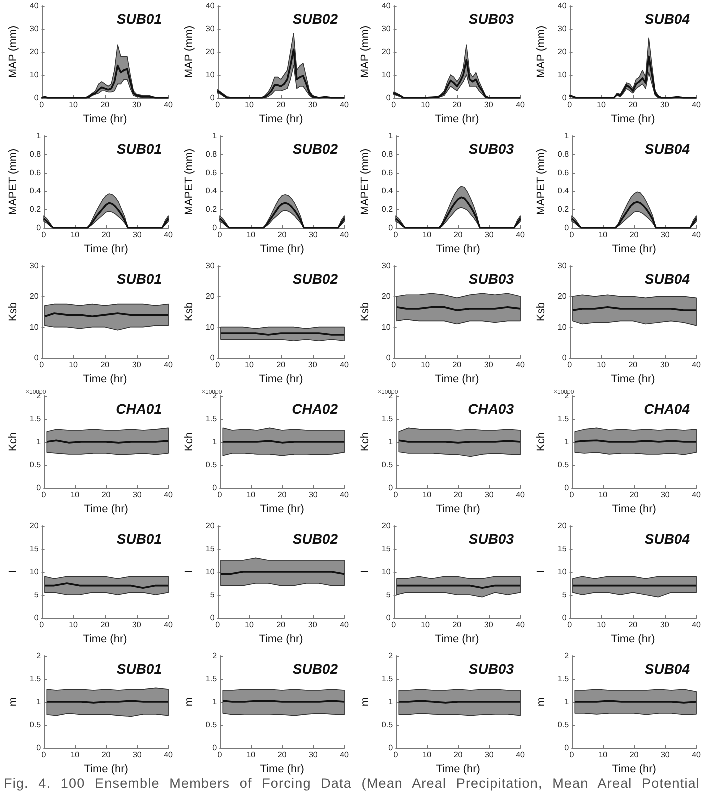  Describe the element at coordinates (491, 539) in the screenshot. I see `chart-title: SUB03` at that location.